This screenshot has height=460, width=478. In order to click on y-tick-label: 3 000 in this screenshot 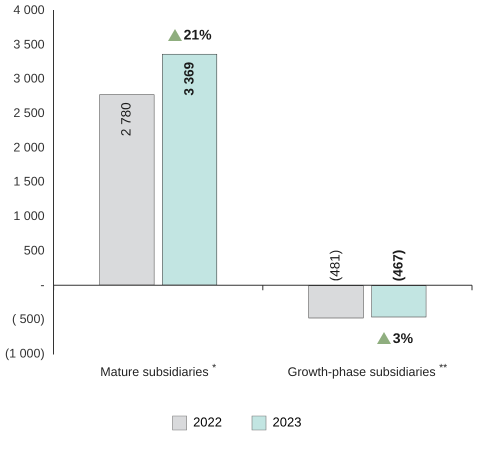, I will do `click(29, 79)`.